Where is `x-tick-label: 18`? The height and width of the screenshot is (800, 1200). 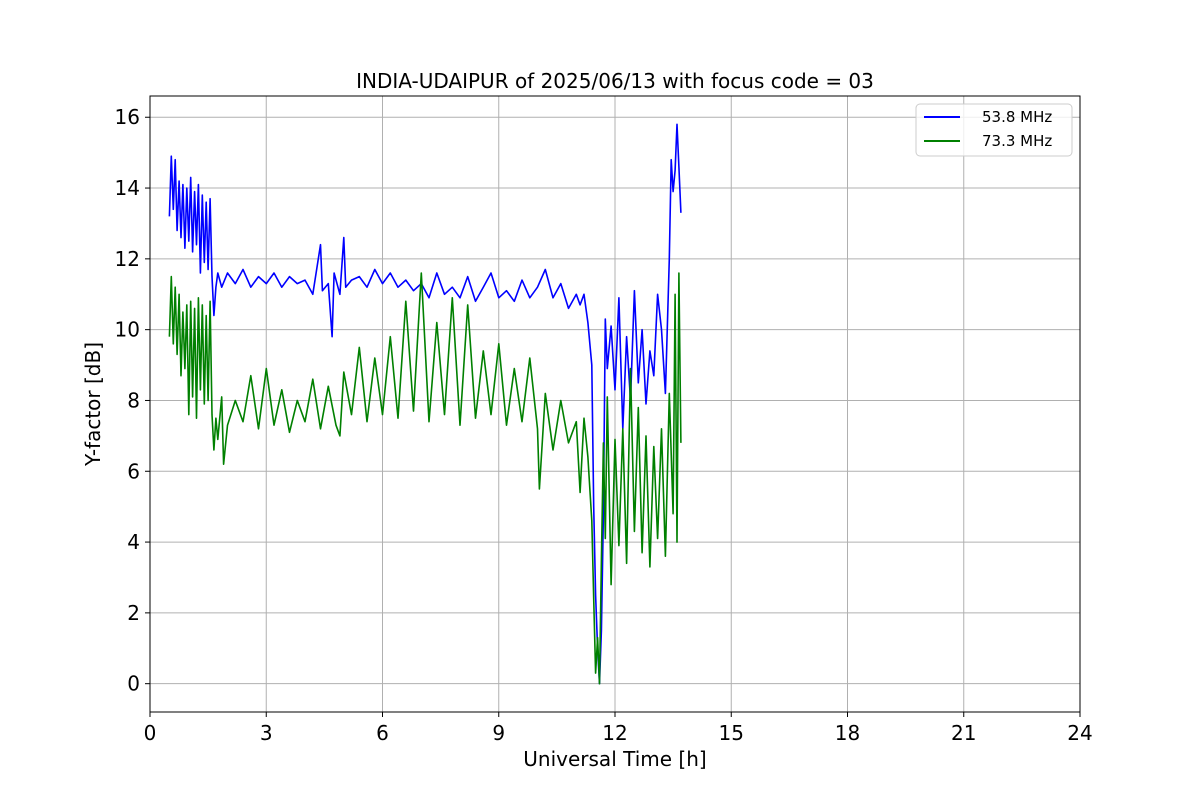
x-tick-label: 18 is located at coordinates (847, 733).